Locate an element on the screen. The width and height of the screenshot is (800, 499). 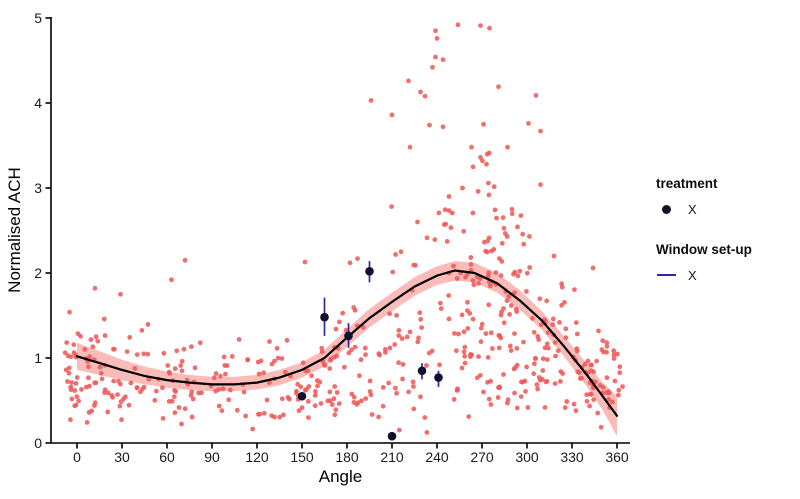
treatment-series is located at coordinates (370, 351).